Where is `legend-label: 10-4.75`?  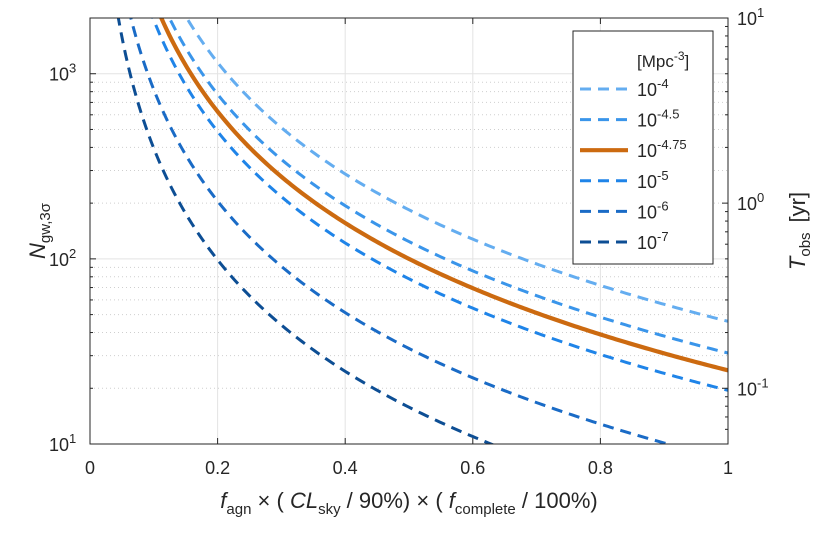 legend-label: 10-4.75 is located at coordinates (662, 149).